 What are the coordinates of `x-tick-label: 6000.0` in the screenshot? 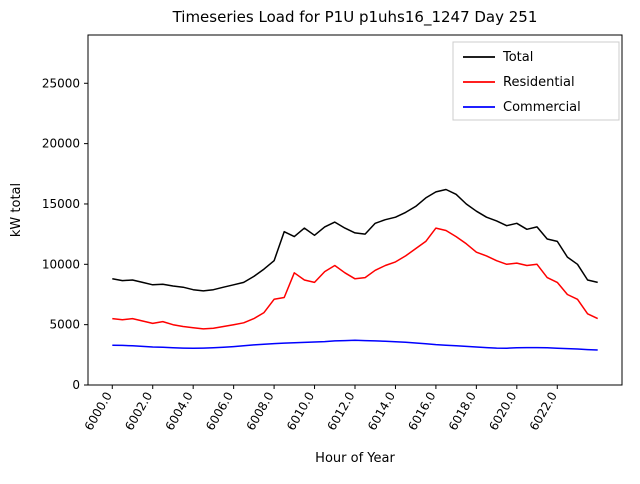 It's located at (98, 411).